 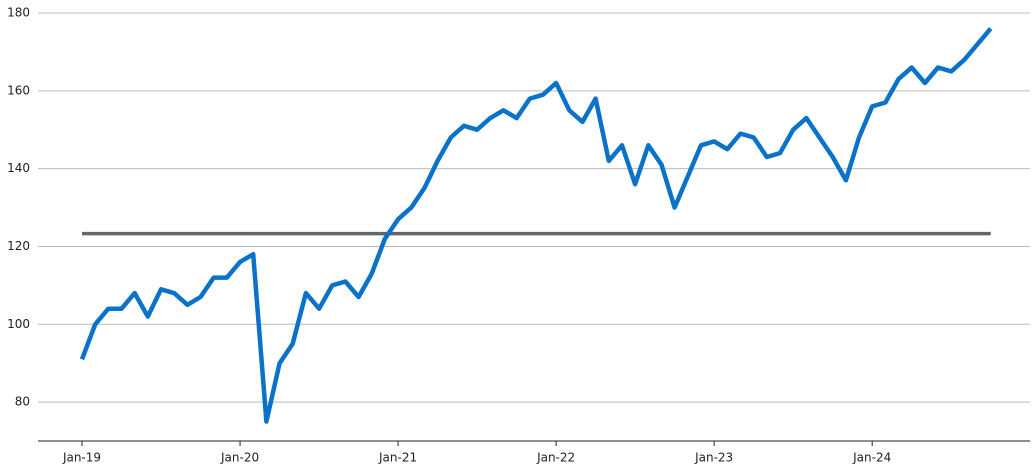 I want to click on x-tick-label: Jan-23, so click(x=713, y=458).